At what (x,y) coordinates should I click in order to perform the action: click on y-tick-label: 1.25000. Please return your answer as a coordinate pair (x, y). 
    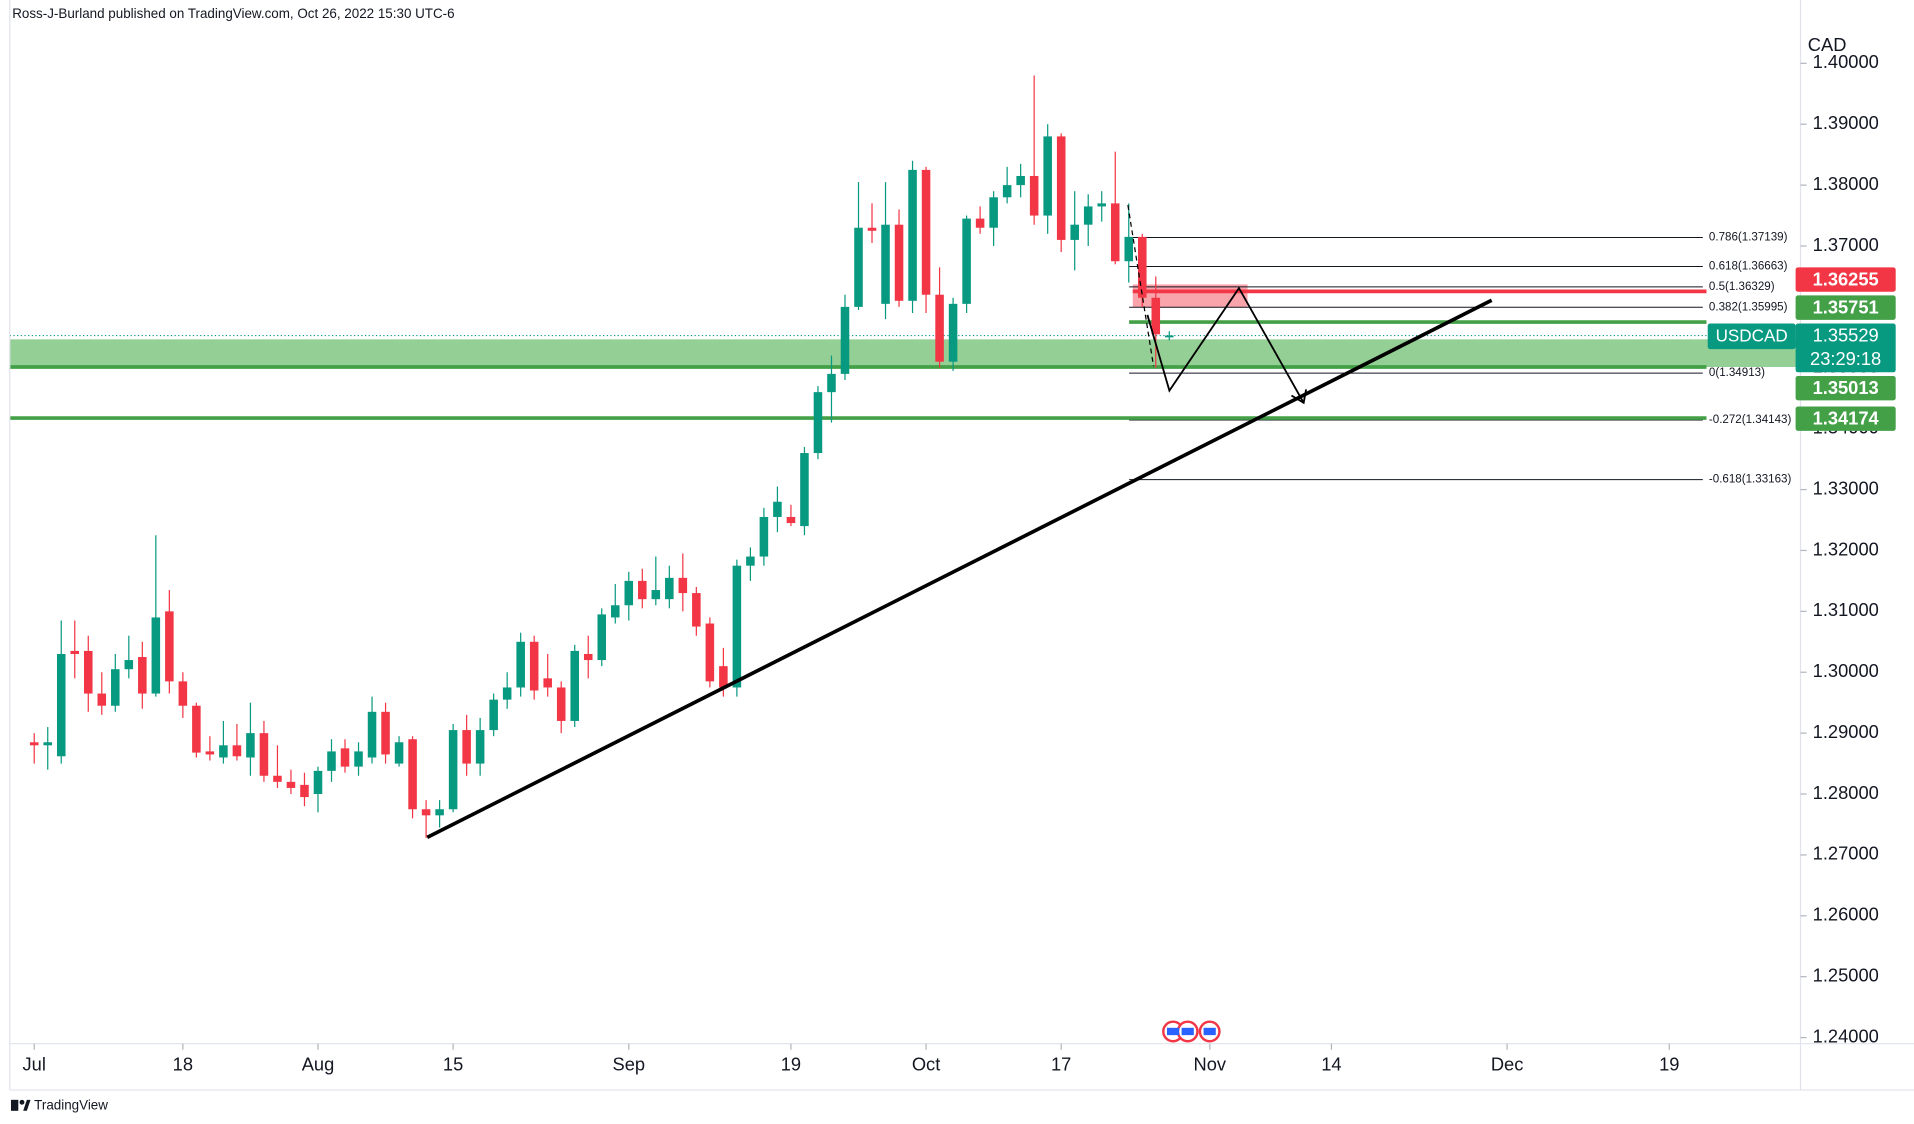
    Looking at the image, I should click on (1846, 975).